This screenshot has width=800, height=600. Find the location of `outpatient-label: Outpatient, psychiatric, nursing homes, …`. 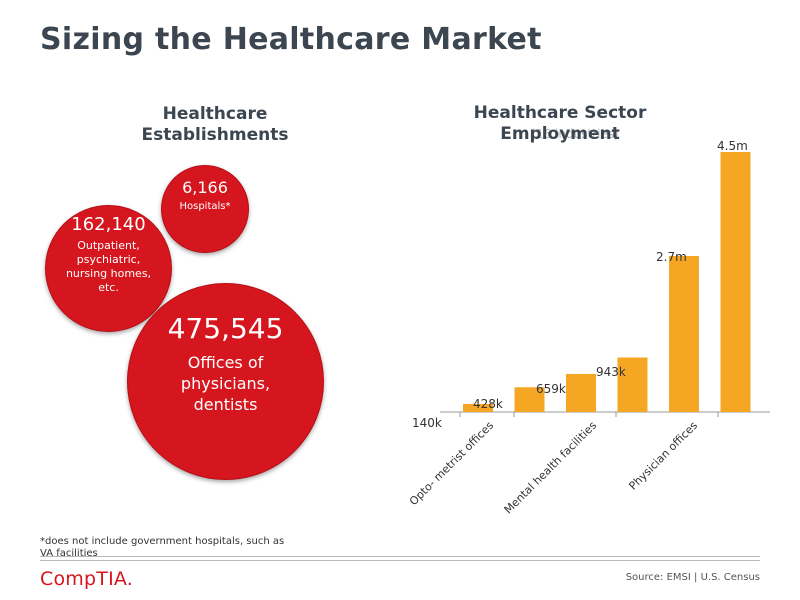

outpatient-label: Outpatient, psychiatric, nursing homes, … is located at coordinates (108, 266).